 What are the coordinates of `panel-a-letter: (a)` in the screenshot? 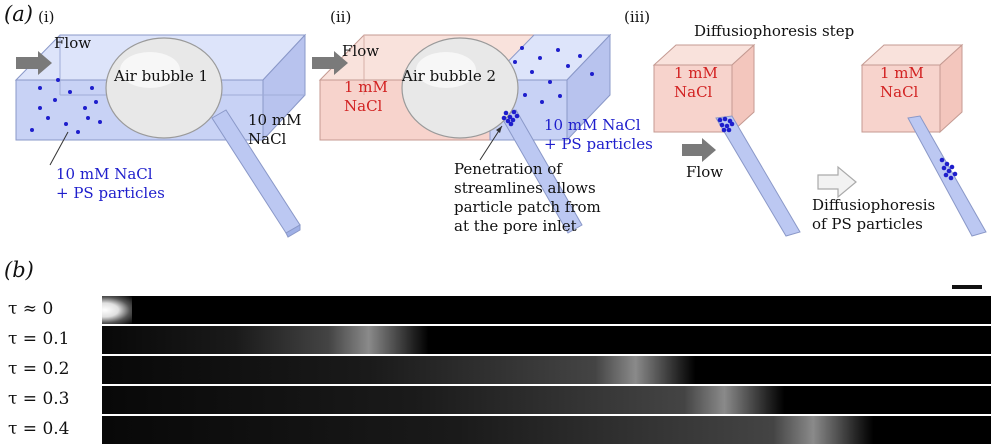 It's located at (18, 14).